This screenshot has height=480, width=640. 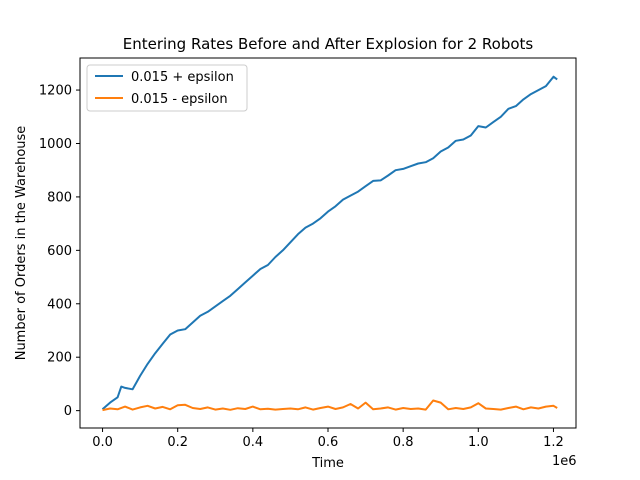 I want to click on y-tick-label: 1200, so click(x=55, y=91).